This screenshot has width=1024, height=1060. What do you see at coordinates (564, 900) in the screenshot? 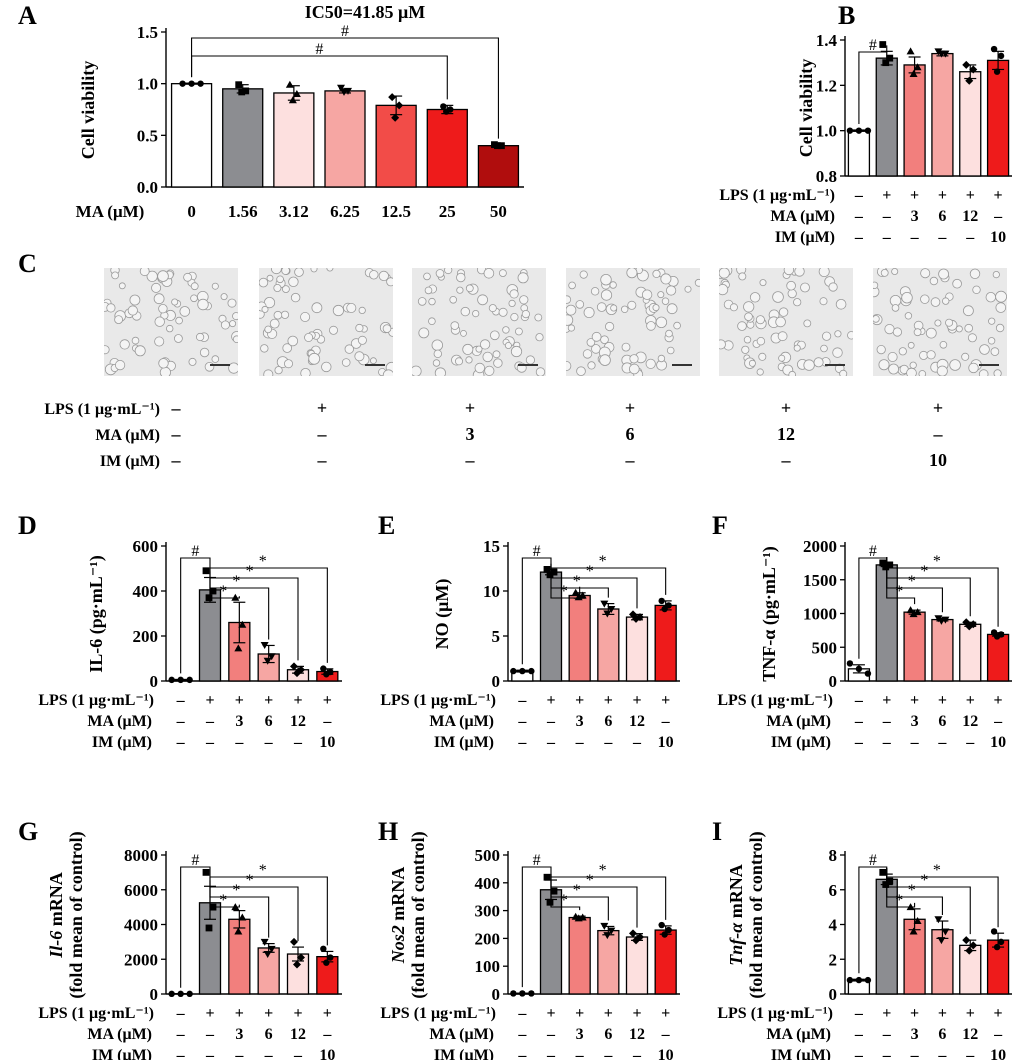
I see `chartH-sig-mark-1: *` at bounding box center [564, 900].